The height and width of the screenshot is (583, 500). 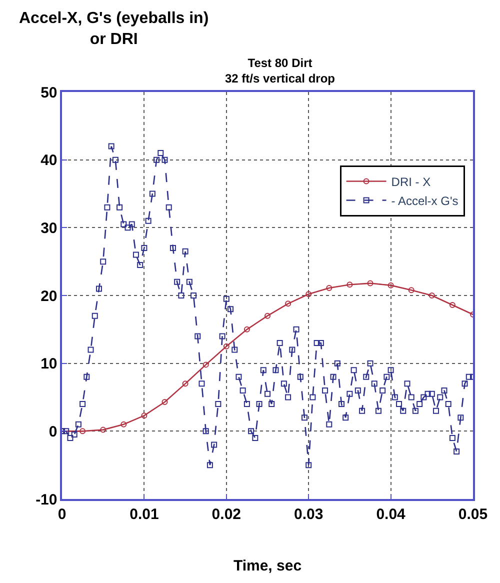 What do you see at coordinates (424, 201) in the screenshot?
I see `legend-label: - Accel-x G's` at bounding box center [424, 201].